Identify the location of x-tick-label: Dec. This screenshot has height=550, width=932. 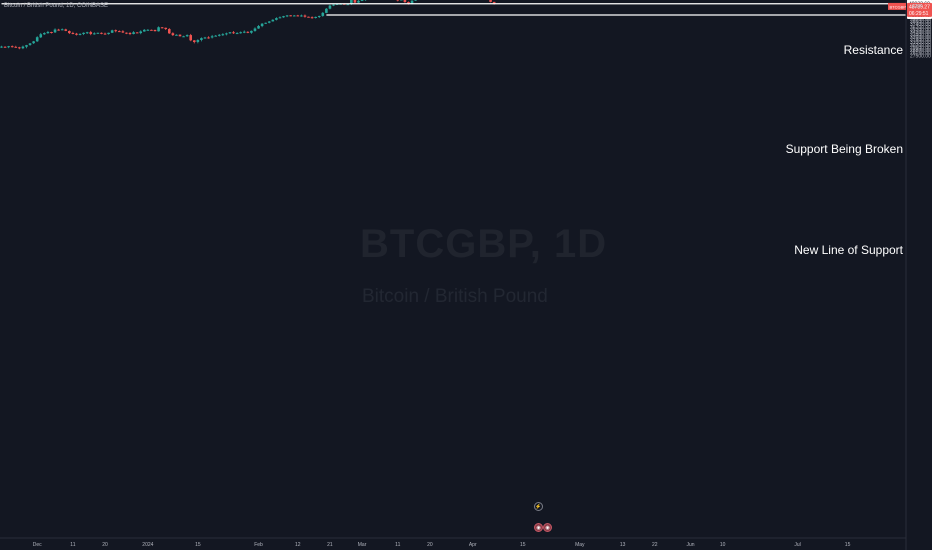
(37, 545).